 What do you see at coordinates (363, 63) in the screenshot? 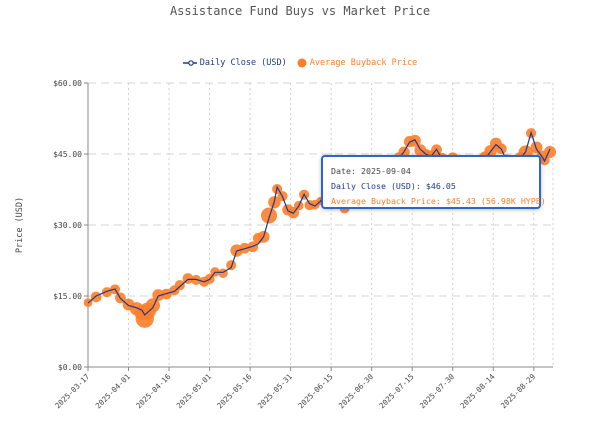
I see `legend-label-buyback: Average Buyback Price` at bounding box center [363, 63].